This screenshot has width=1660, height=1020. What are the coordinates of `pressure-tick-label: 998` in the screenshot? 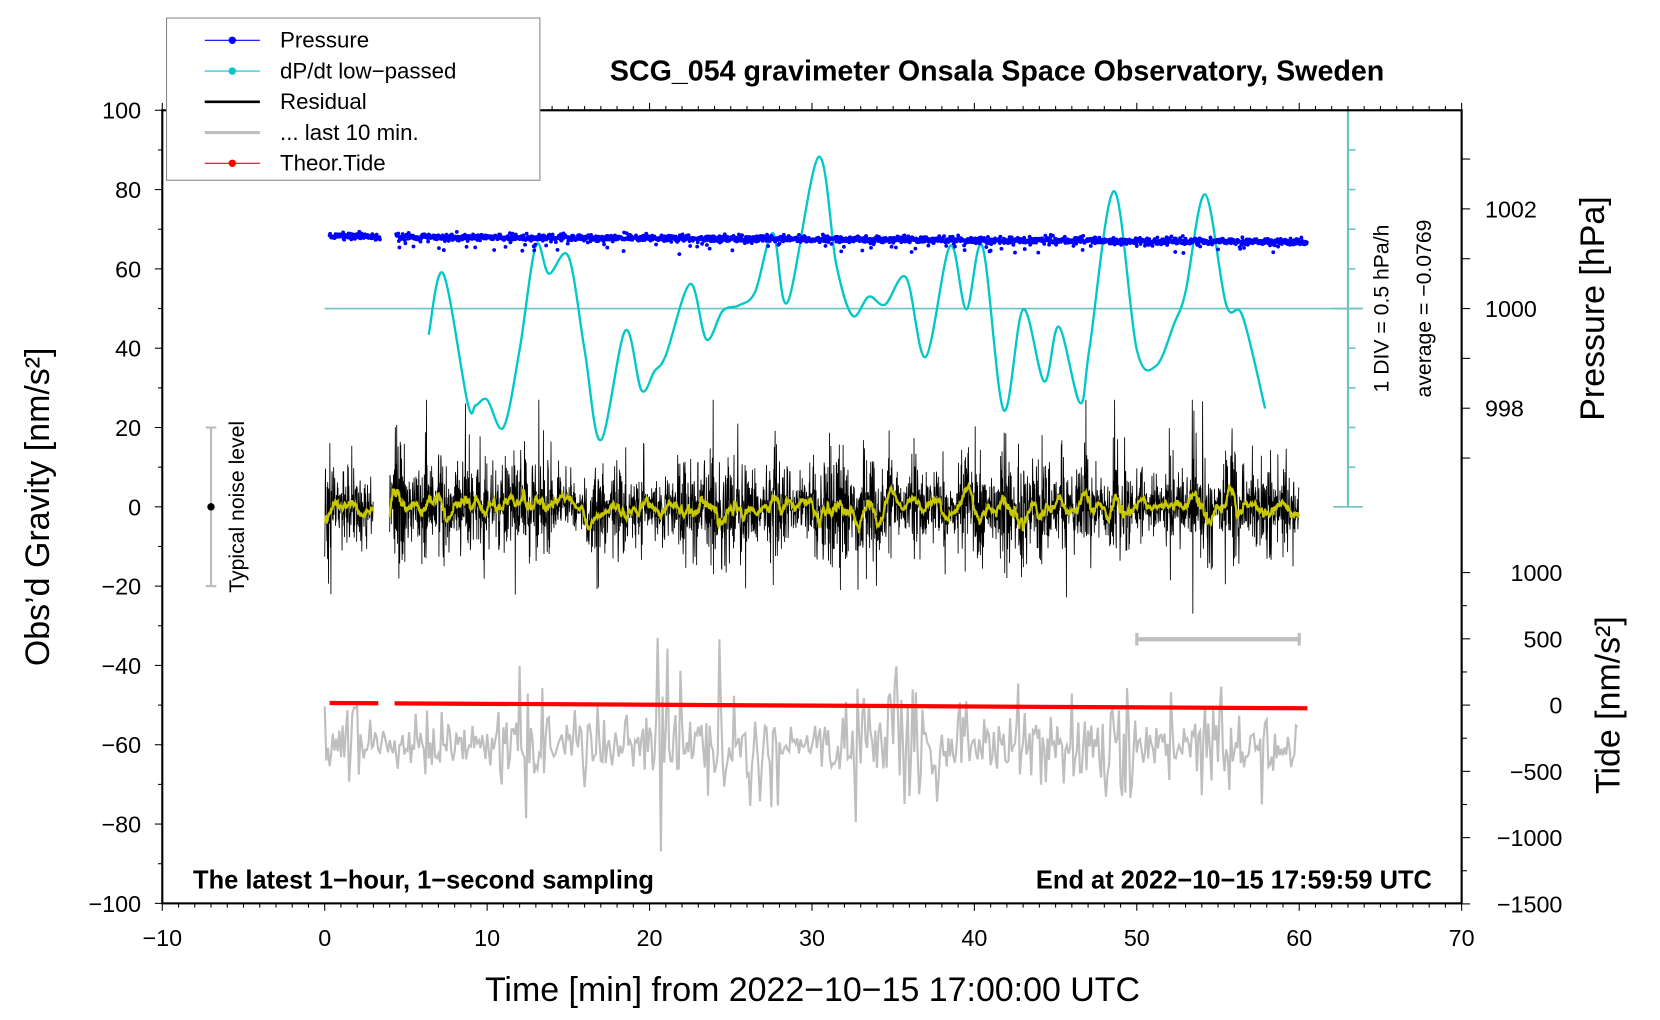 It's located at (1504, 409).